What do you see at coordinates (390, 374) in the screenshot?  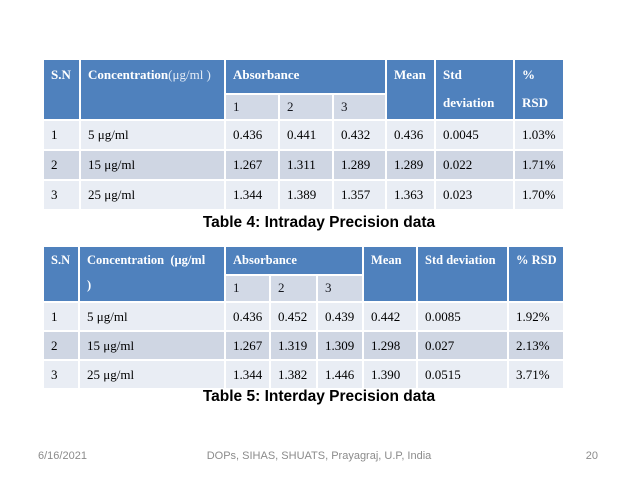 I see `mean-cell: 1.390` at bounding box center [390, 374].